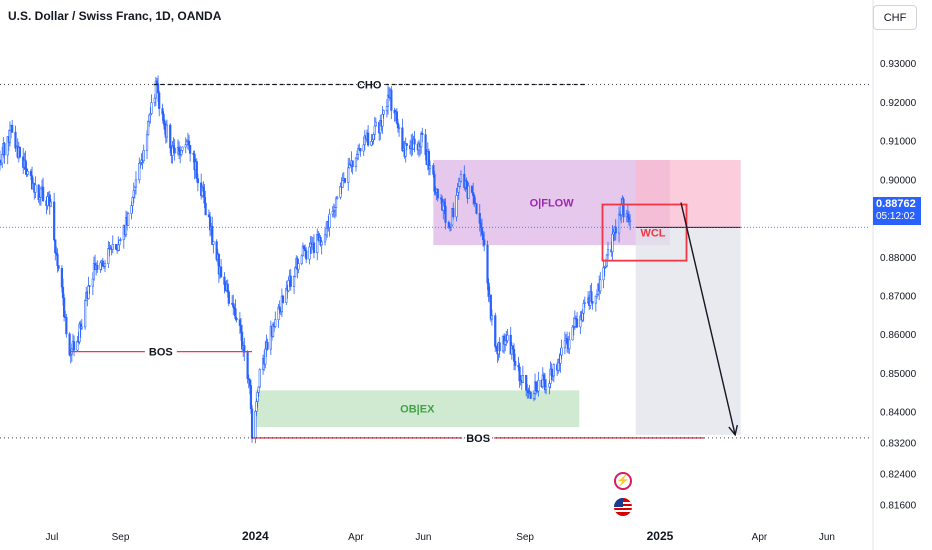  What do you see at coordinates (478, 437) in the screenshot?
I see `line-label-background` at bounding box center [478, 437].